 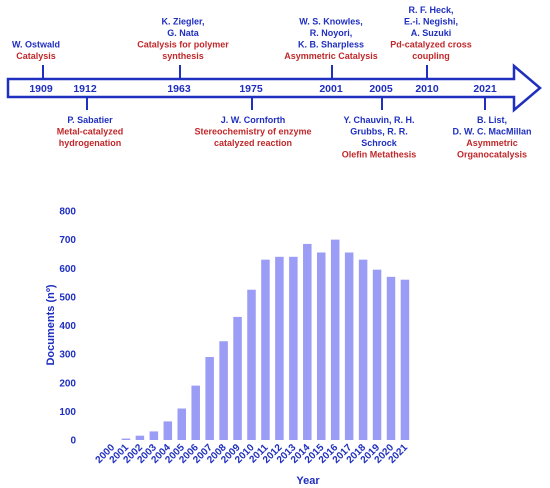 What do you see at coordinates (379, 143) in the screenshot?
I see `laureate-name: Schrock` at bounding box center [379, 143].